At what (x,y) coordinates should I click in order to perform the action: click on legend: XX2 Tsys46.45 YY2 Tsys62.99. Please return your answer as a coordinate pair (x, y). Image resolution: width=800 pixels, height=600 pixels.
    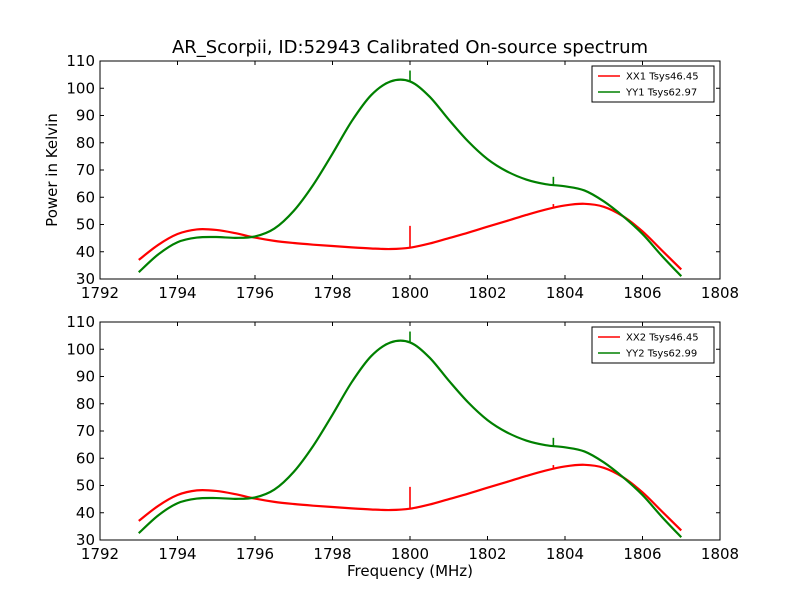
    Looking at the image, I should click on (653, 345).